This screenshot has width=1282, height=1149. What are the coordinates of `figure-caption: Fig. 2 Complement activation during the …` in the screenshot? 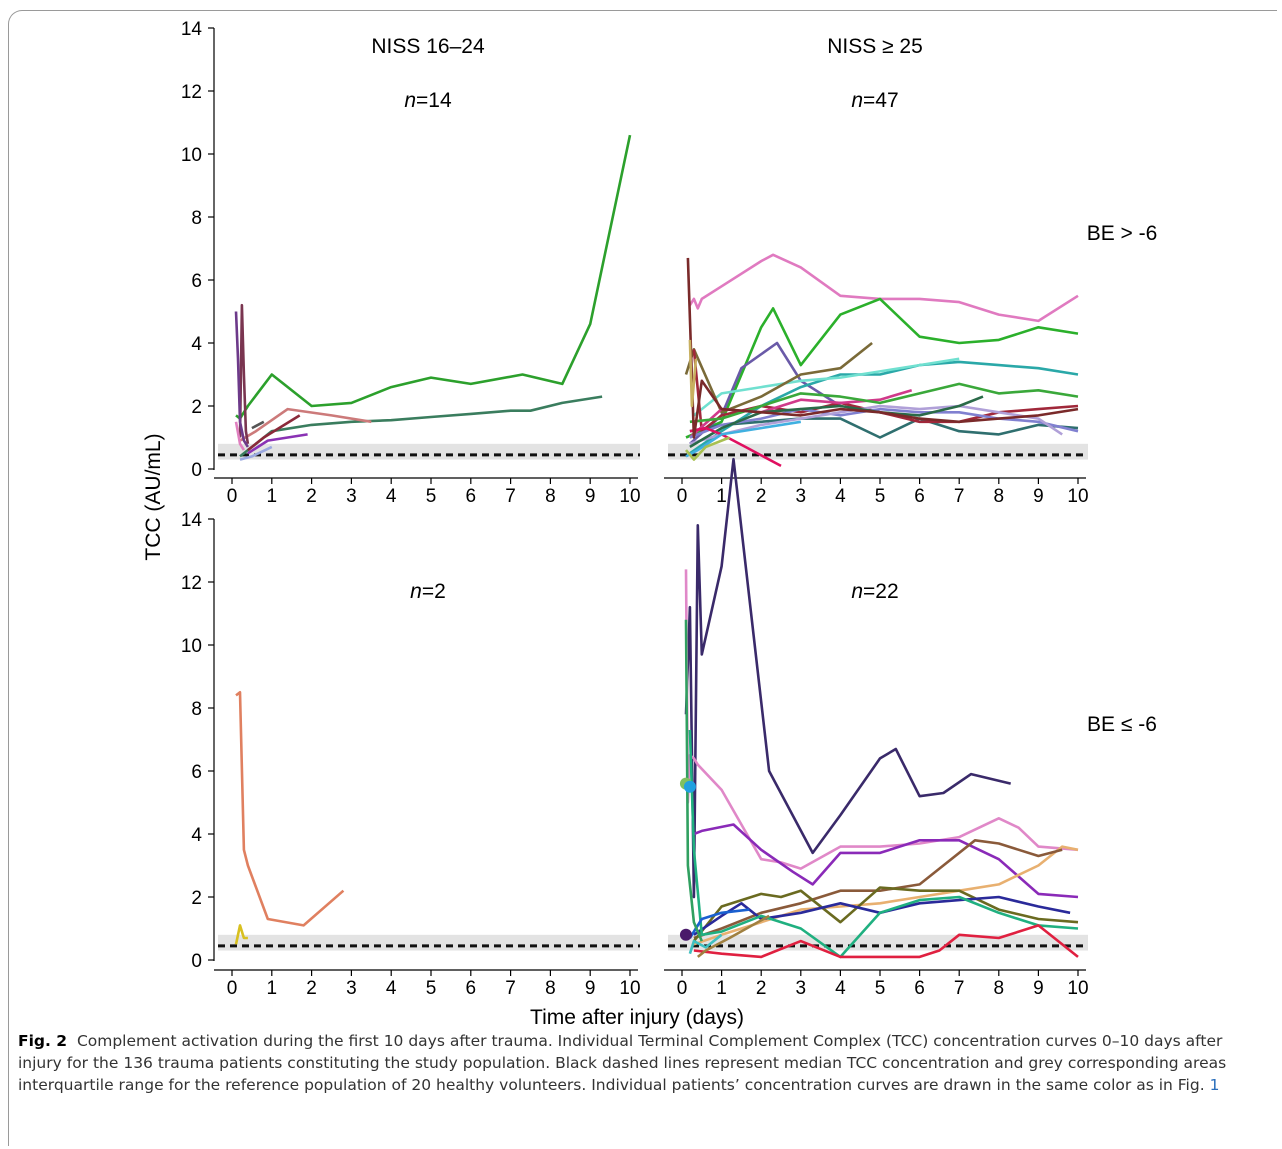 It's located at (643, 1063).